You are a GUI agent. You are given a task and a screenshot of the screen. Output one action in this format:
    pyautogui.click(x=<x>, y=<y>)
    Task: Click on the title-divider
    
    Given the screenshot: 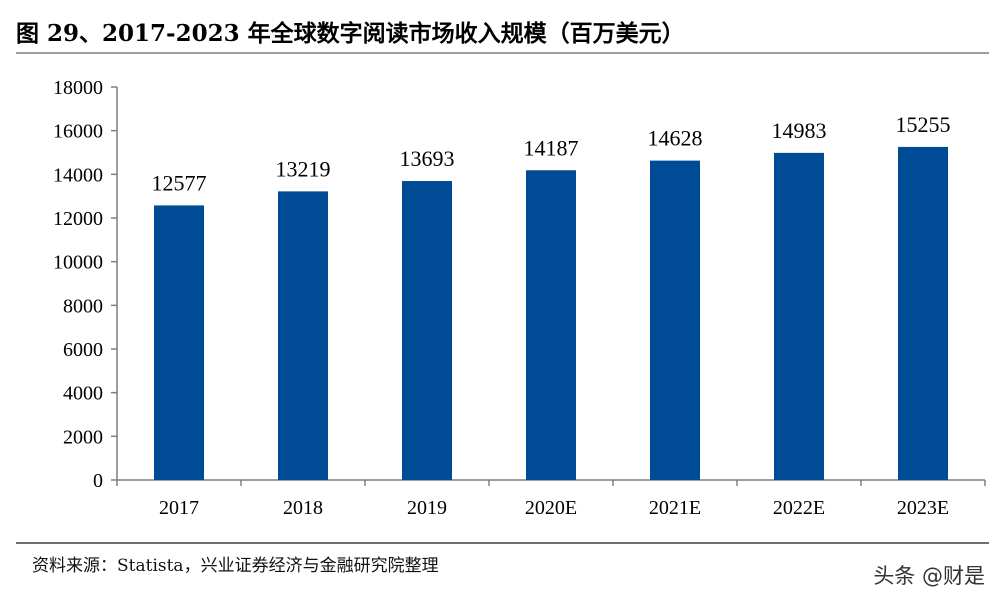 What is the action you would take?
    pyautogui.click(x=502, y=53)
    